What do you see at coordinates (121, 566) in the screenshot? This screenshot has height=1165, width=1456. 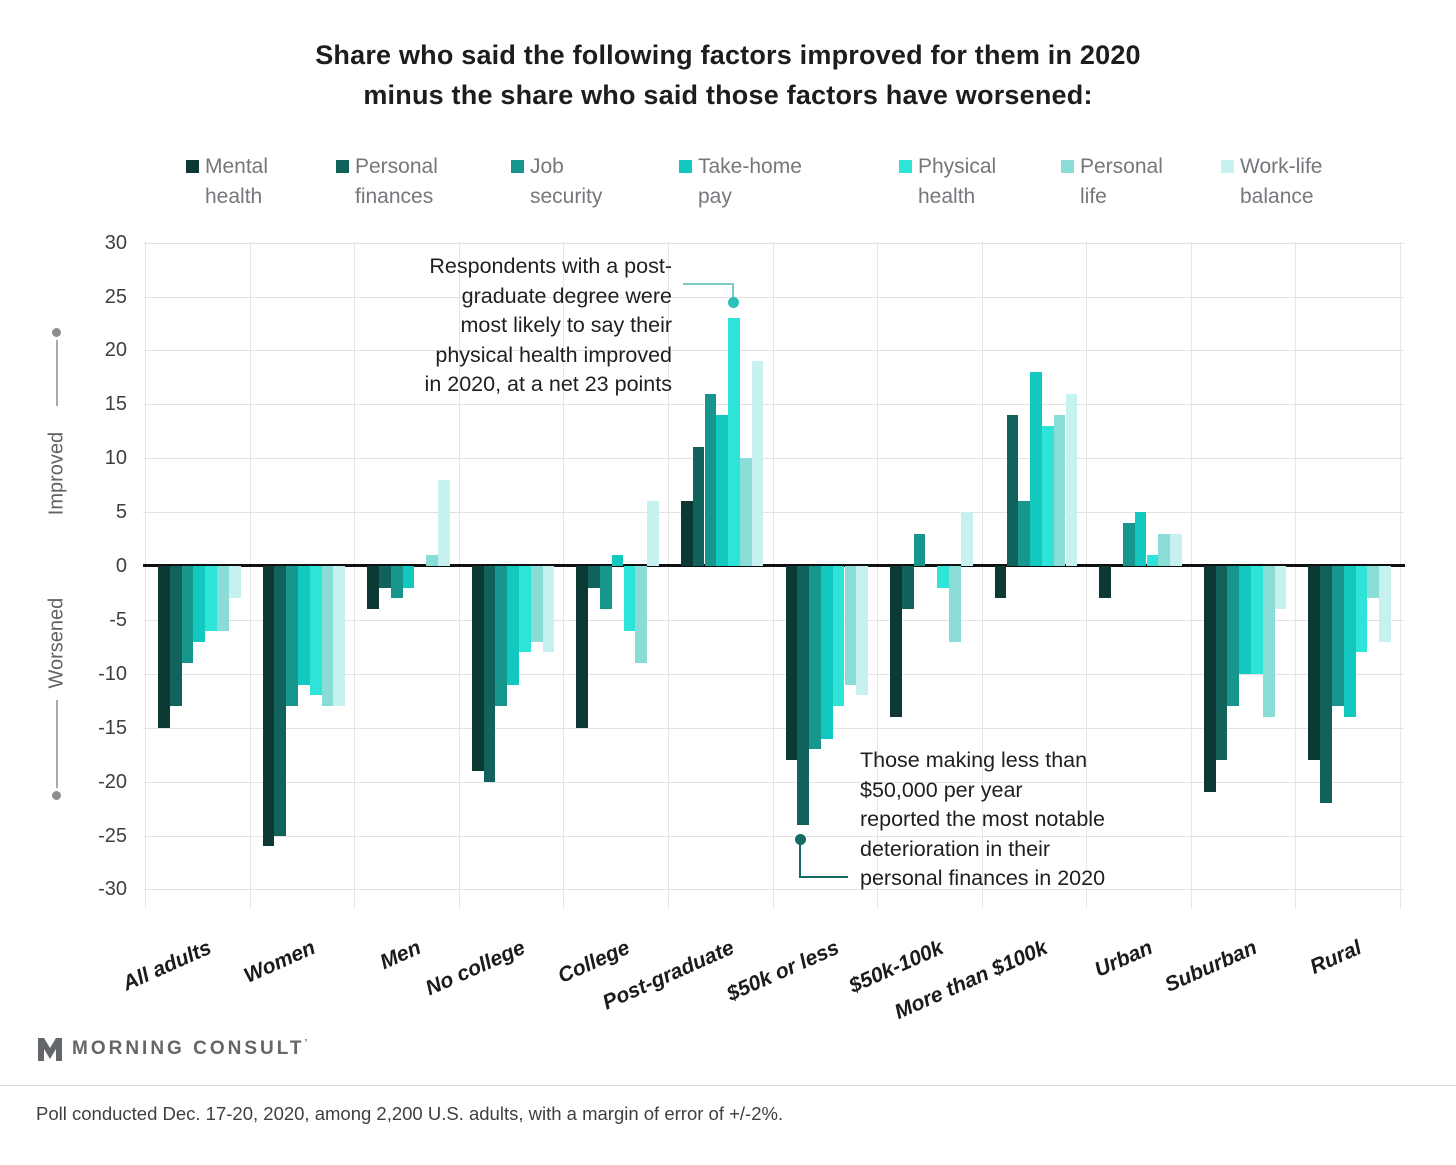 I see `y-axis-tick-label: 0` at bounding box center [121, 566].